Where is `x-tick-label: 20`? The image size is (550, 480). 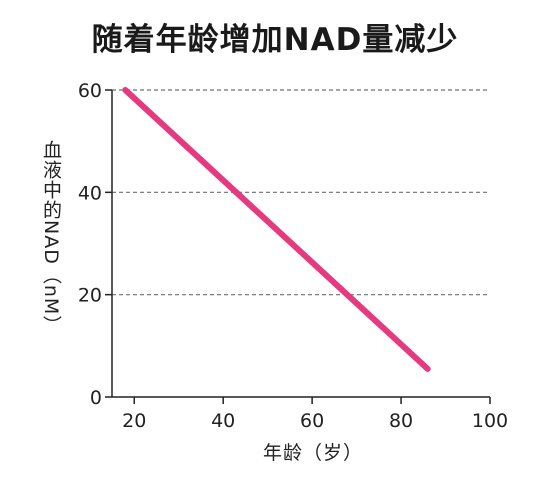
x-tick-label: 20 is located at coordinates (134, 421).